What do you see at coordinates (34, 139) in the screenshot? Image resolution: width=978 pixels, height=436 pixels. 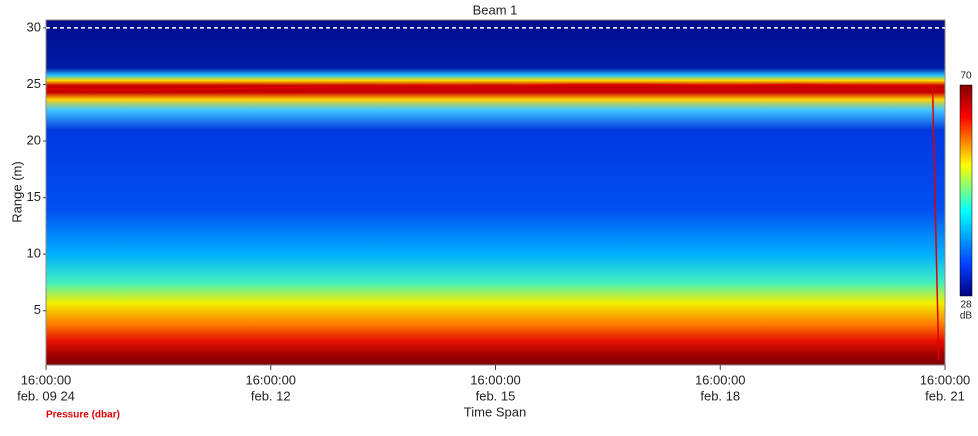 I see `y-tick-label: 20` at bounding box center [34, 139].